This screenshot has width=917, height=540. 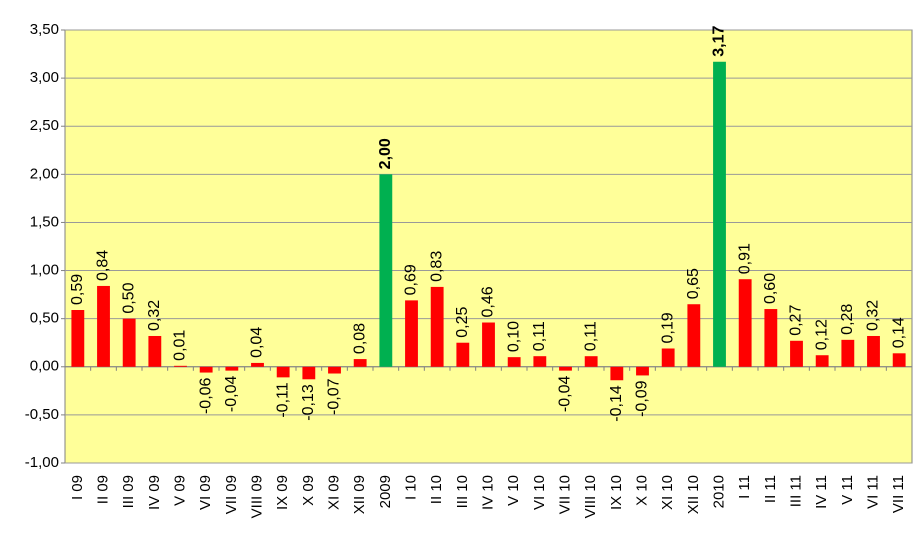 What do you see at coordinates (385, 153) in the screenshot?
I see `data-label: 2,00` at bounding box center [385, 153].